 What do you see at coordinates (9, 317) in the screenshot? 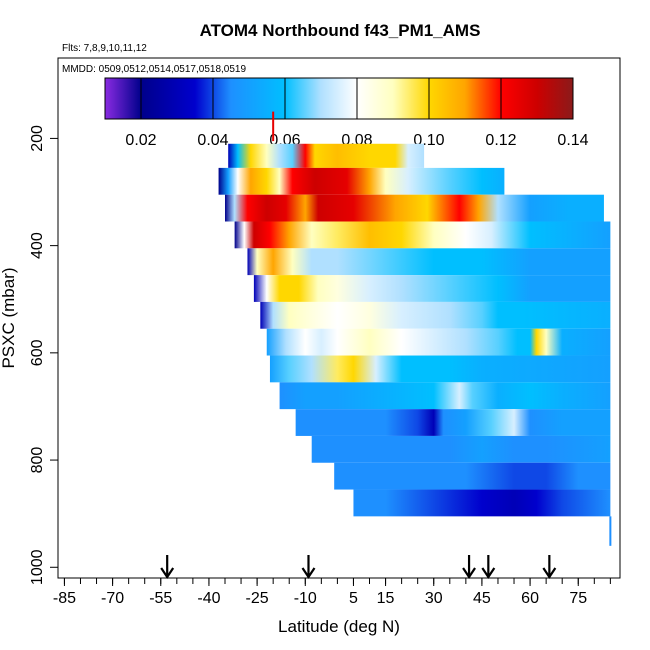
I see `y-axis-label: PSXC (mbar)` at bounding box center [9, 317].